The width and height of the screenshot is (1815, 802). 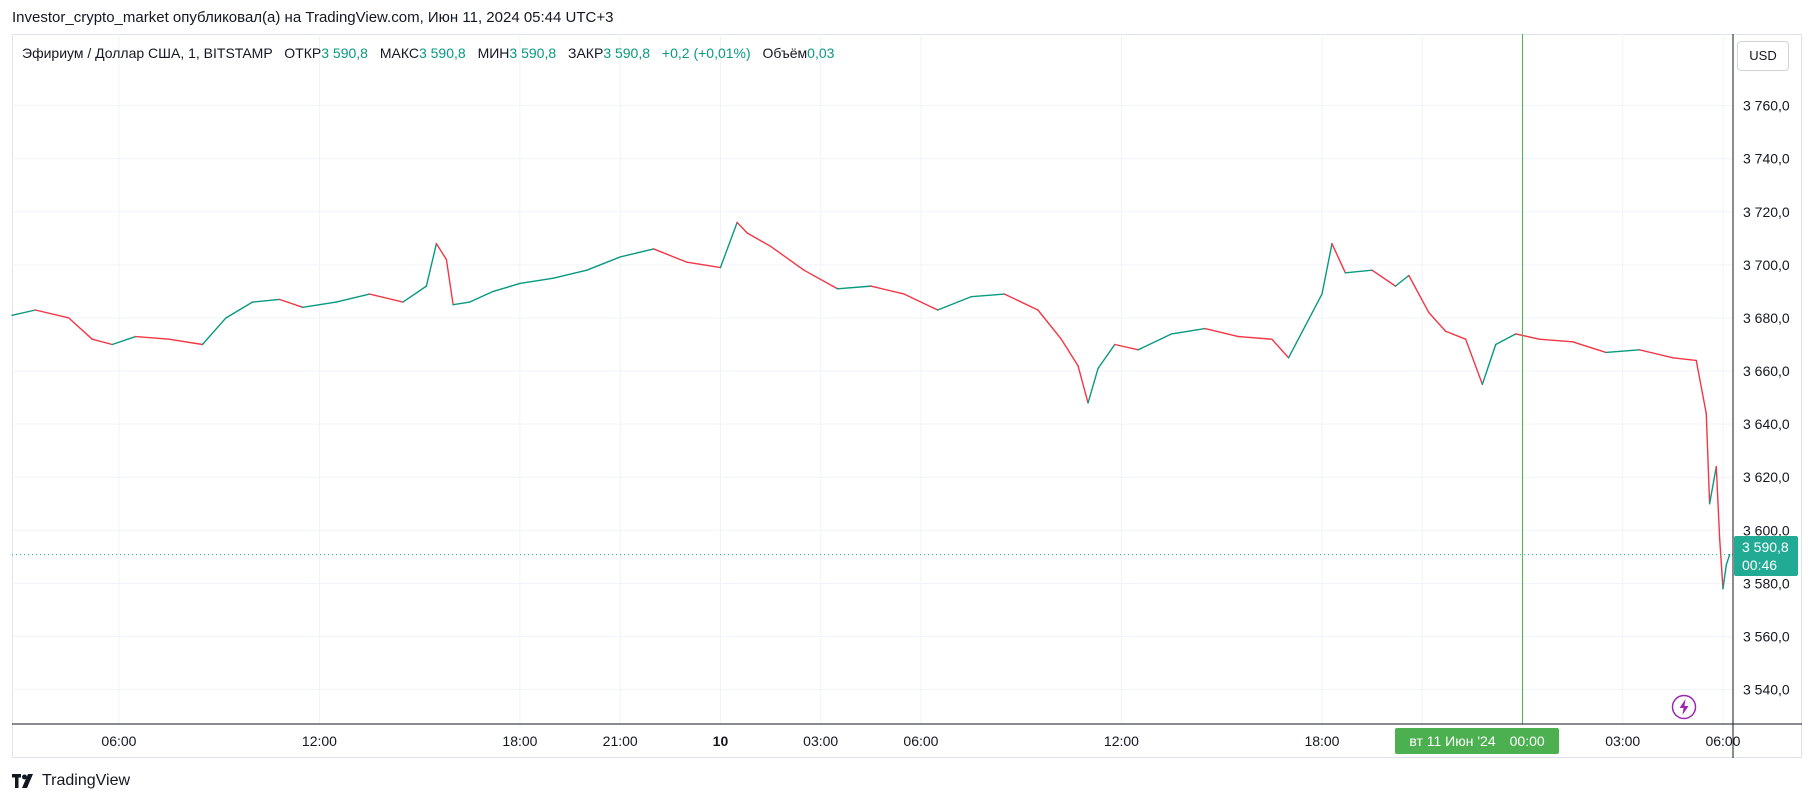 I want to click on legend-high-value: 3 590,8, so click(x=442, y=53).